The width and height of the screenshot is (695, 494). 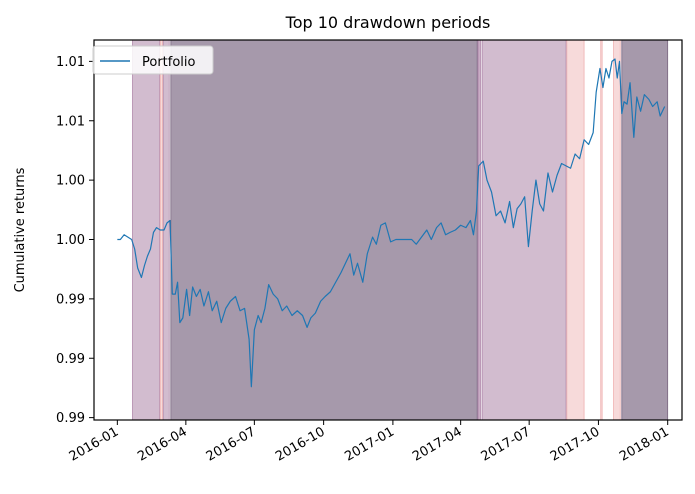 What do you see at coordinates (437, 444) in the screenshot?
I see `x-tick-label: 2017-04` at bounding box center [437, 444].